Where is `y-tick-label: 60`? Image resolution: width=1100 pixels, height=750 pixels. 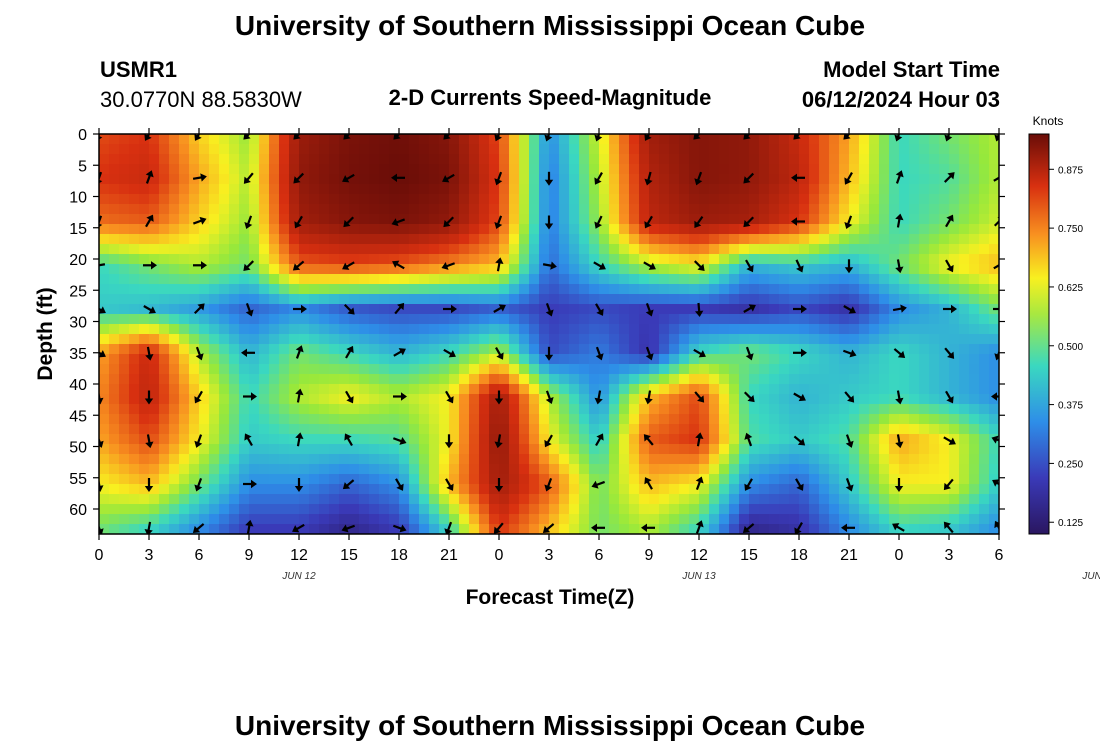
y-tick-label: 60 is located at coordinates (78, 510).